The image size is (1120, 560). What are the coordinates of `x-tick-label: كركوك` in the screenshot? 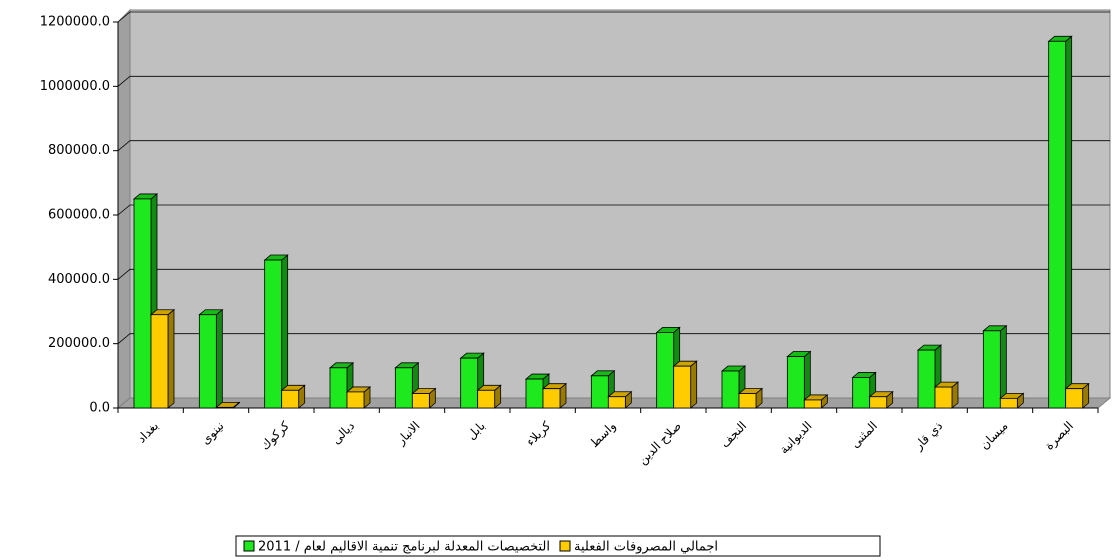 It's located at (275, 435).